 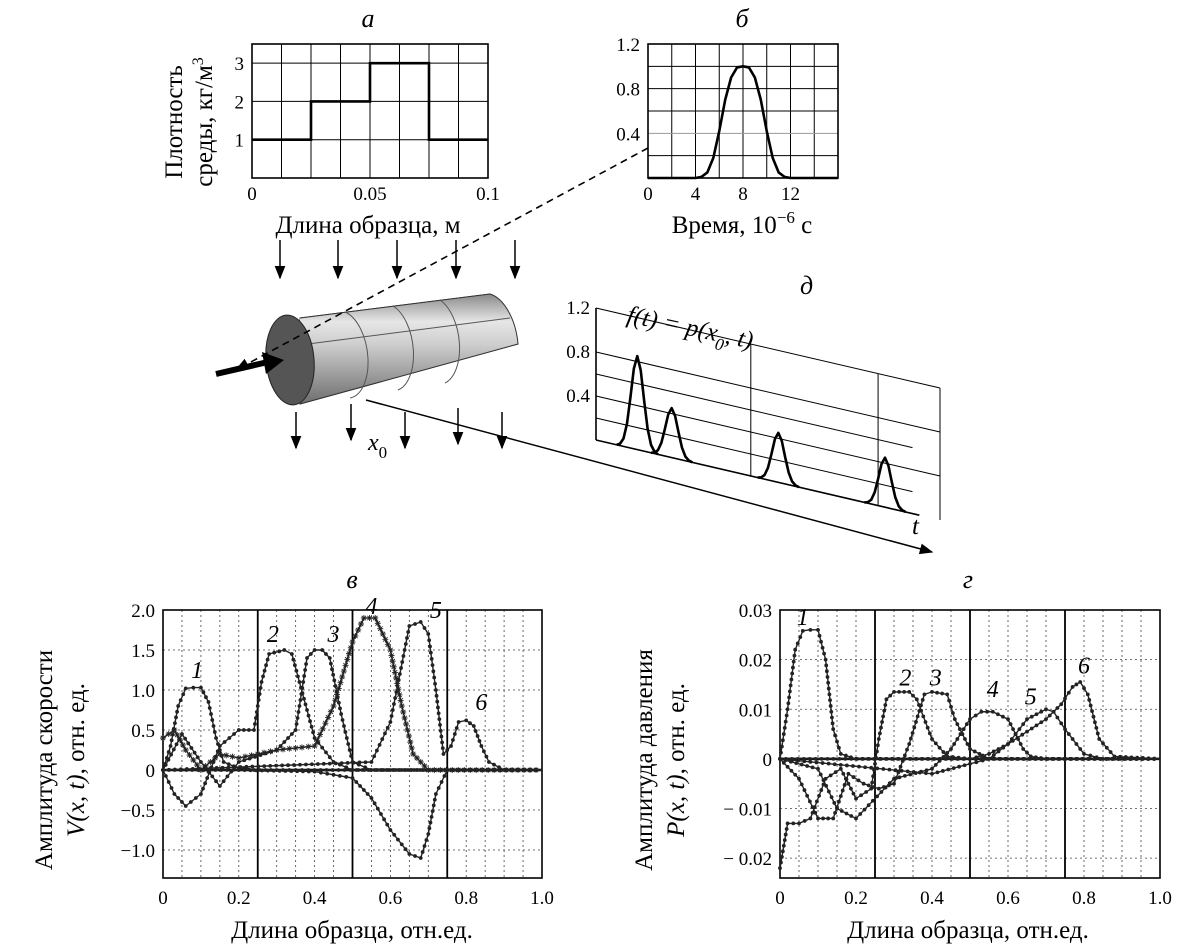 I want to click on panel-g-letter: г, so click(x=968, y=579).